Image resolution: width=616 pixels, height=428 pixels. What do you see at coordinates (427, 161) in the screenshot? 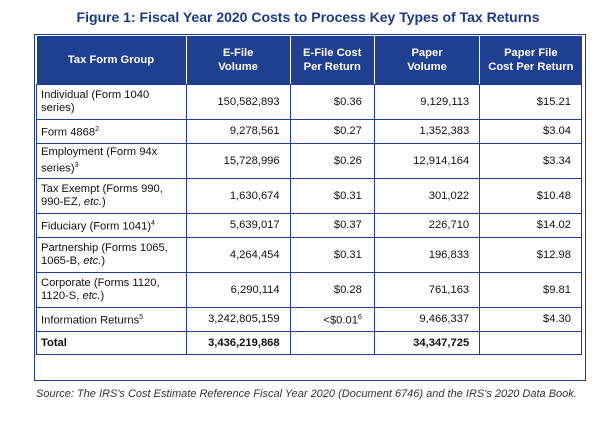
I see `cell-paper-volume: 12,914,164` at bounding box center [427, 161].